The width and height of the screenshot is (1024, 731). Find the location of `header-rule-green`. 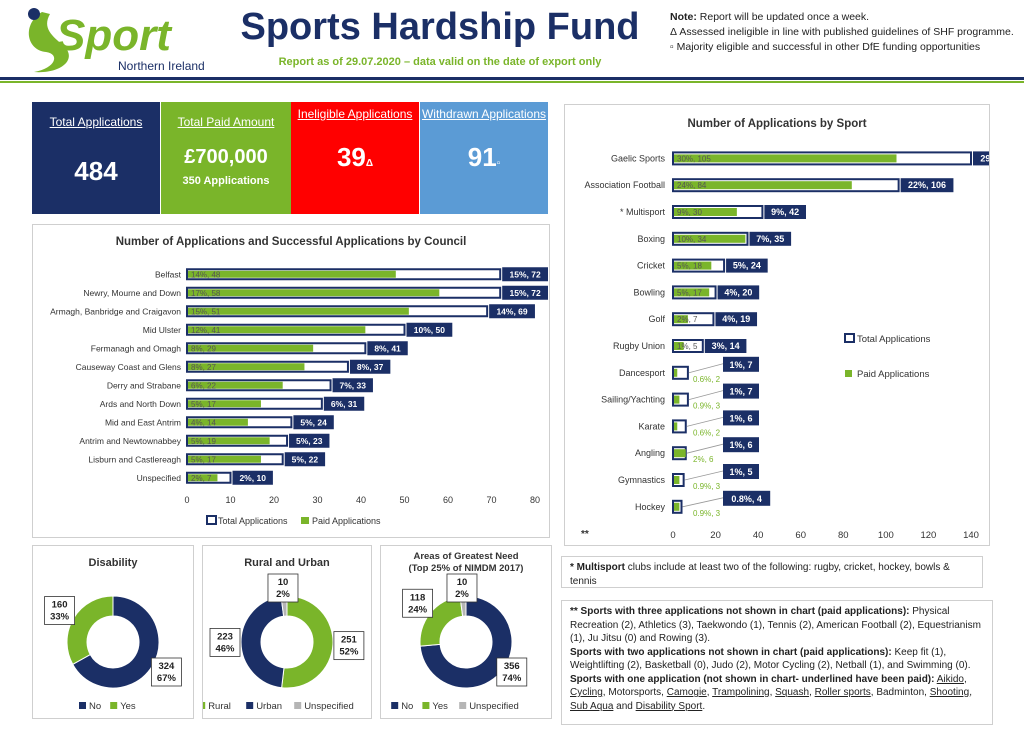

header-rule-green is located at coordinates (512, 82).